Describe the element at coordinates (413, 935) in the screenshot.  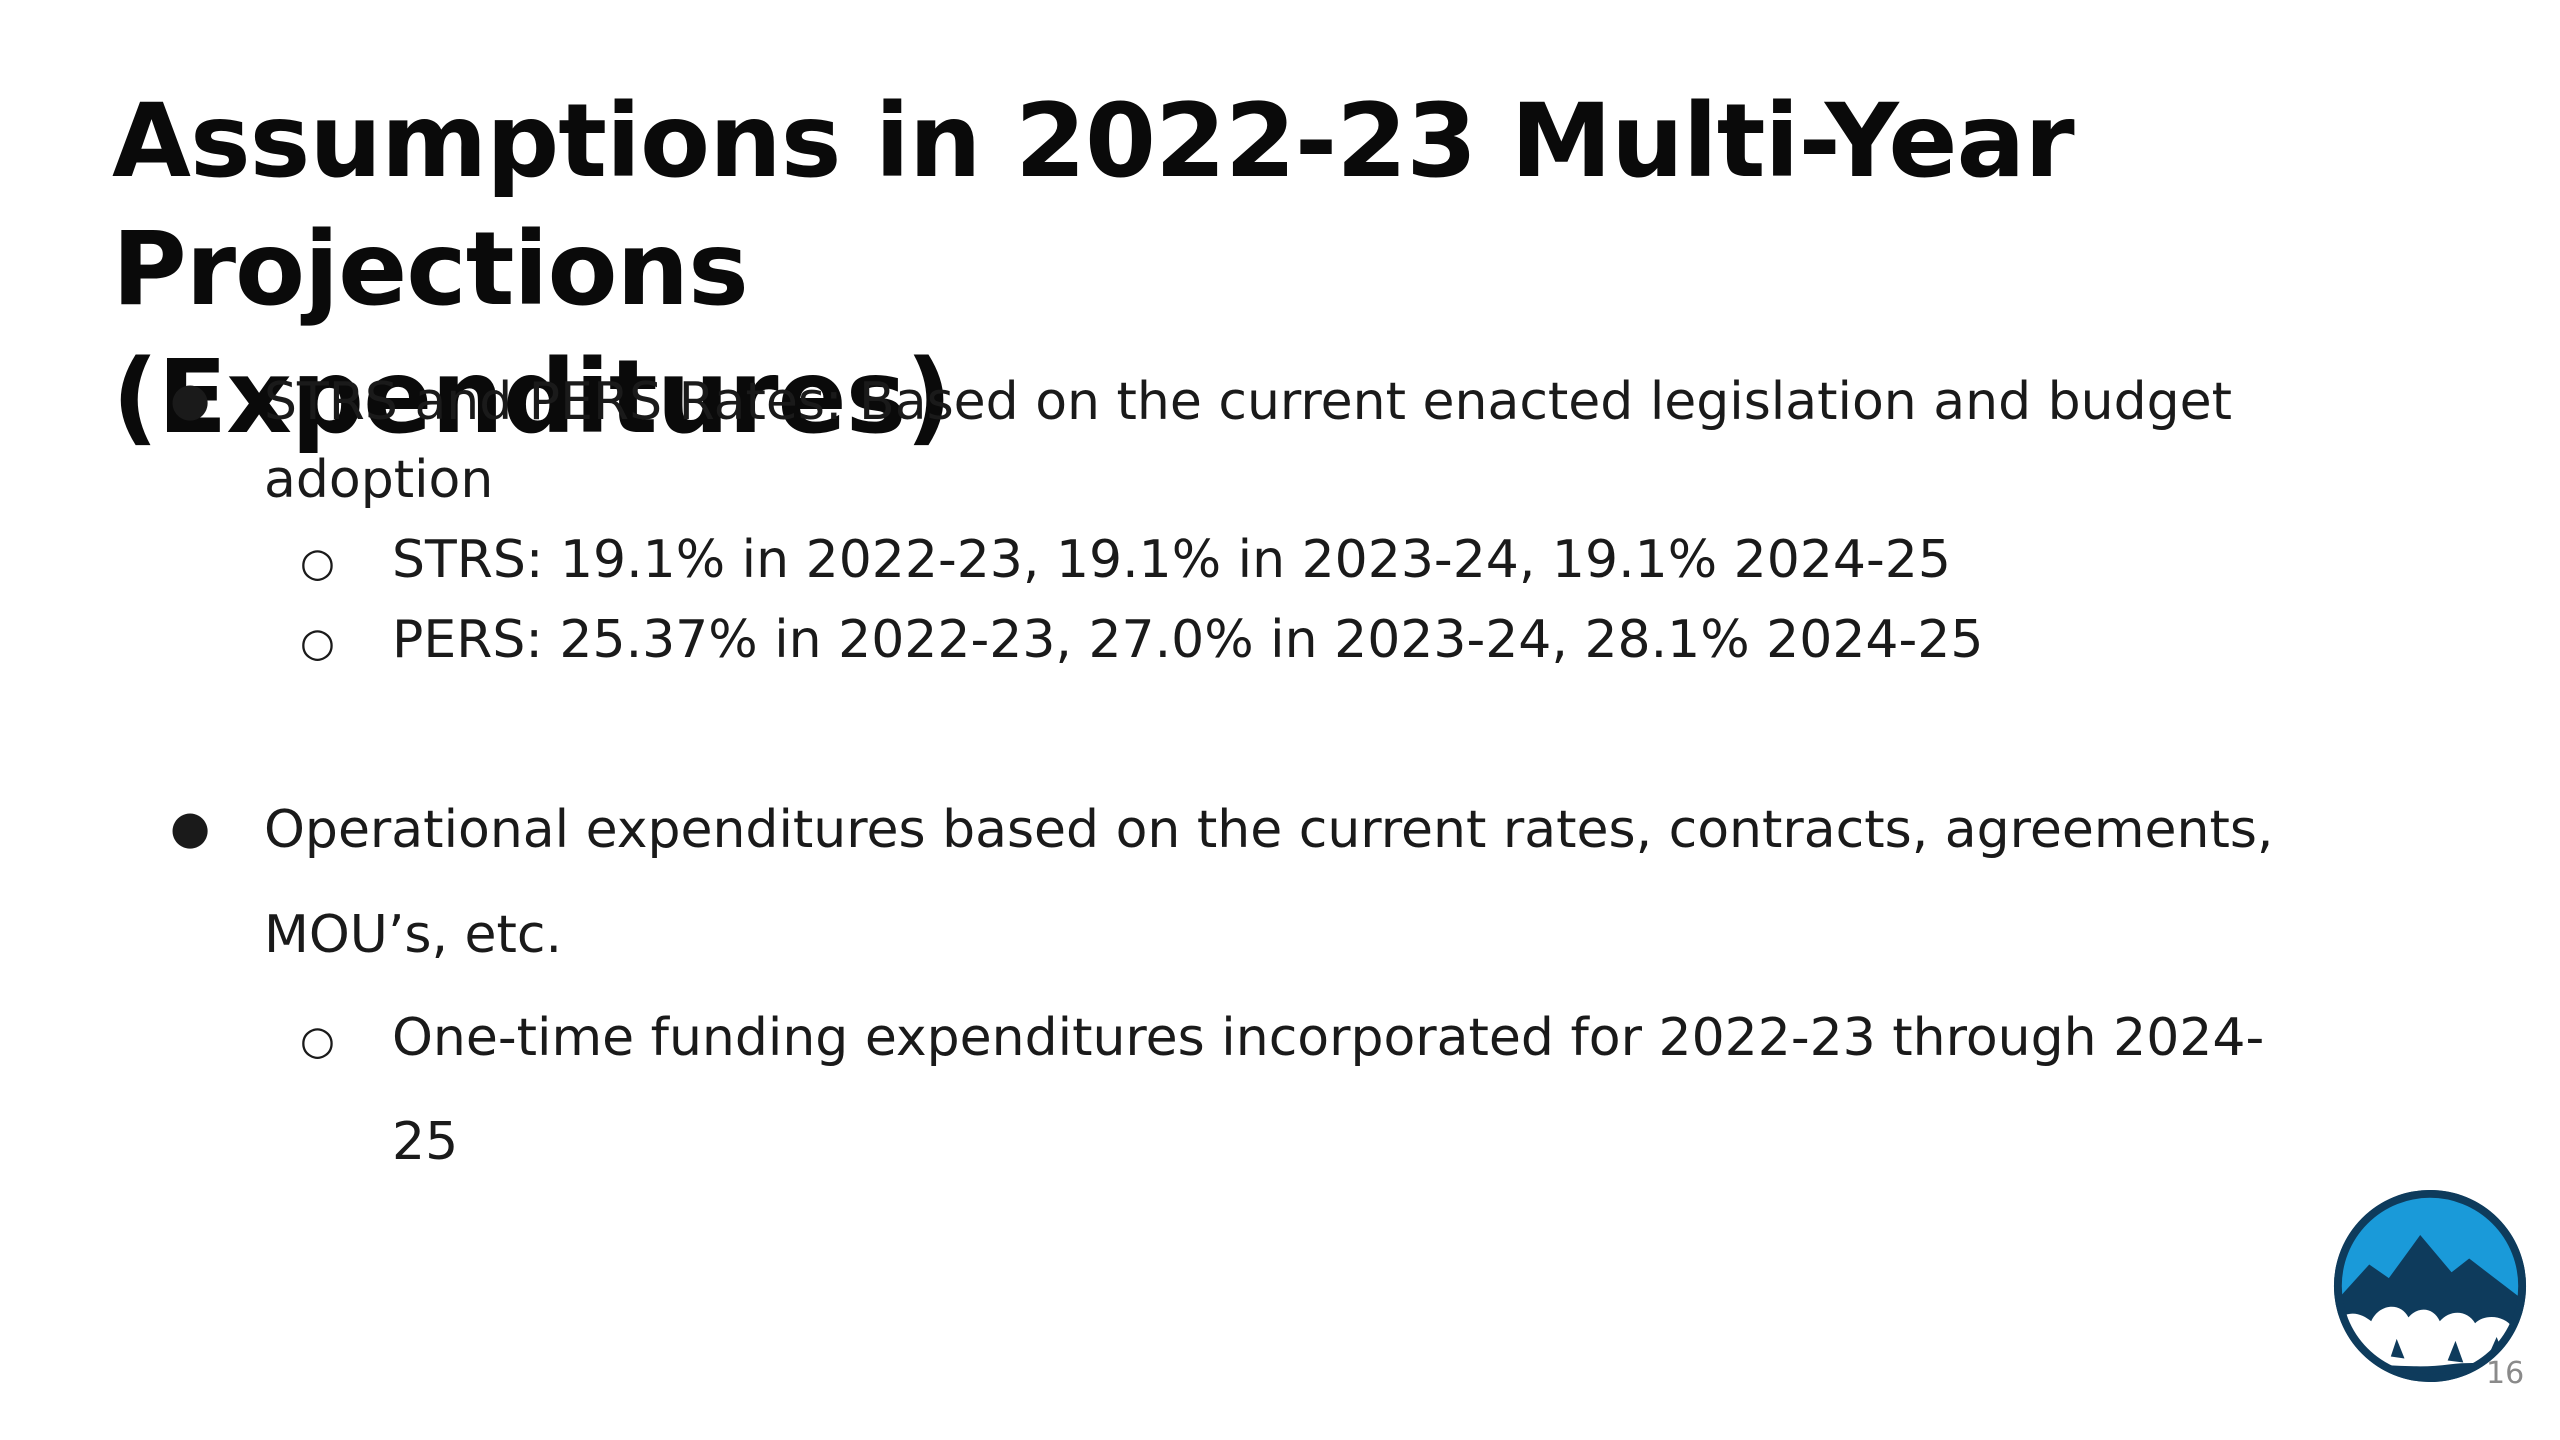
I see `bullet-2-line-2: MOU’s, etc.` at that location.